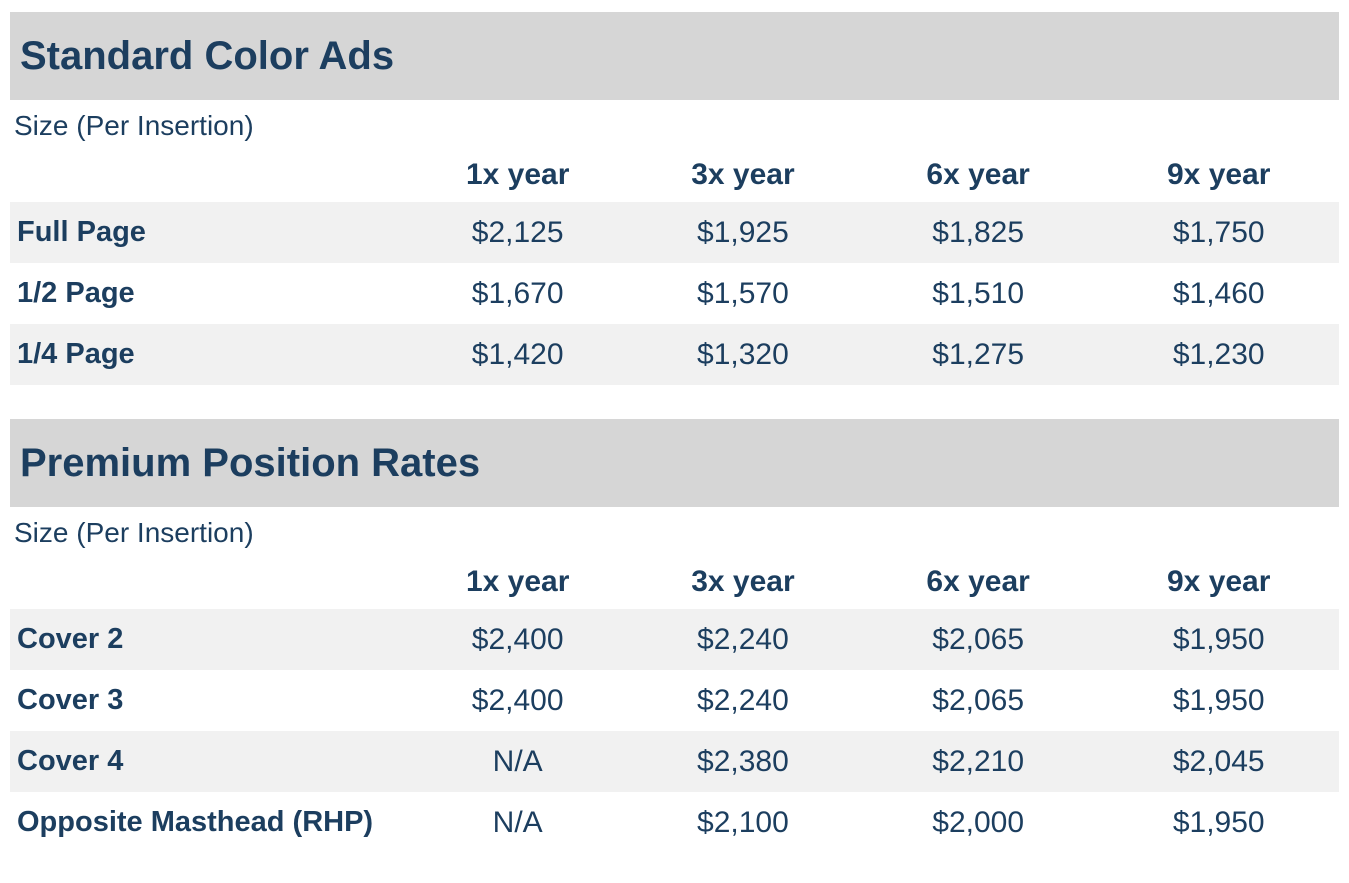  I want to click on table-row-cover-4: Cover 4 N/A $2,380 $2,210 $2,045, so click(674, 761).